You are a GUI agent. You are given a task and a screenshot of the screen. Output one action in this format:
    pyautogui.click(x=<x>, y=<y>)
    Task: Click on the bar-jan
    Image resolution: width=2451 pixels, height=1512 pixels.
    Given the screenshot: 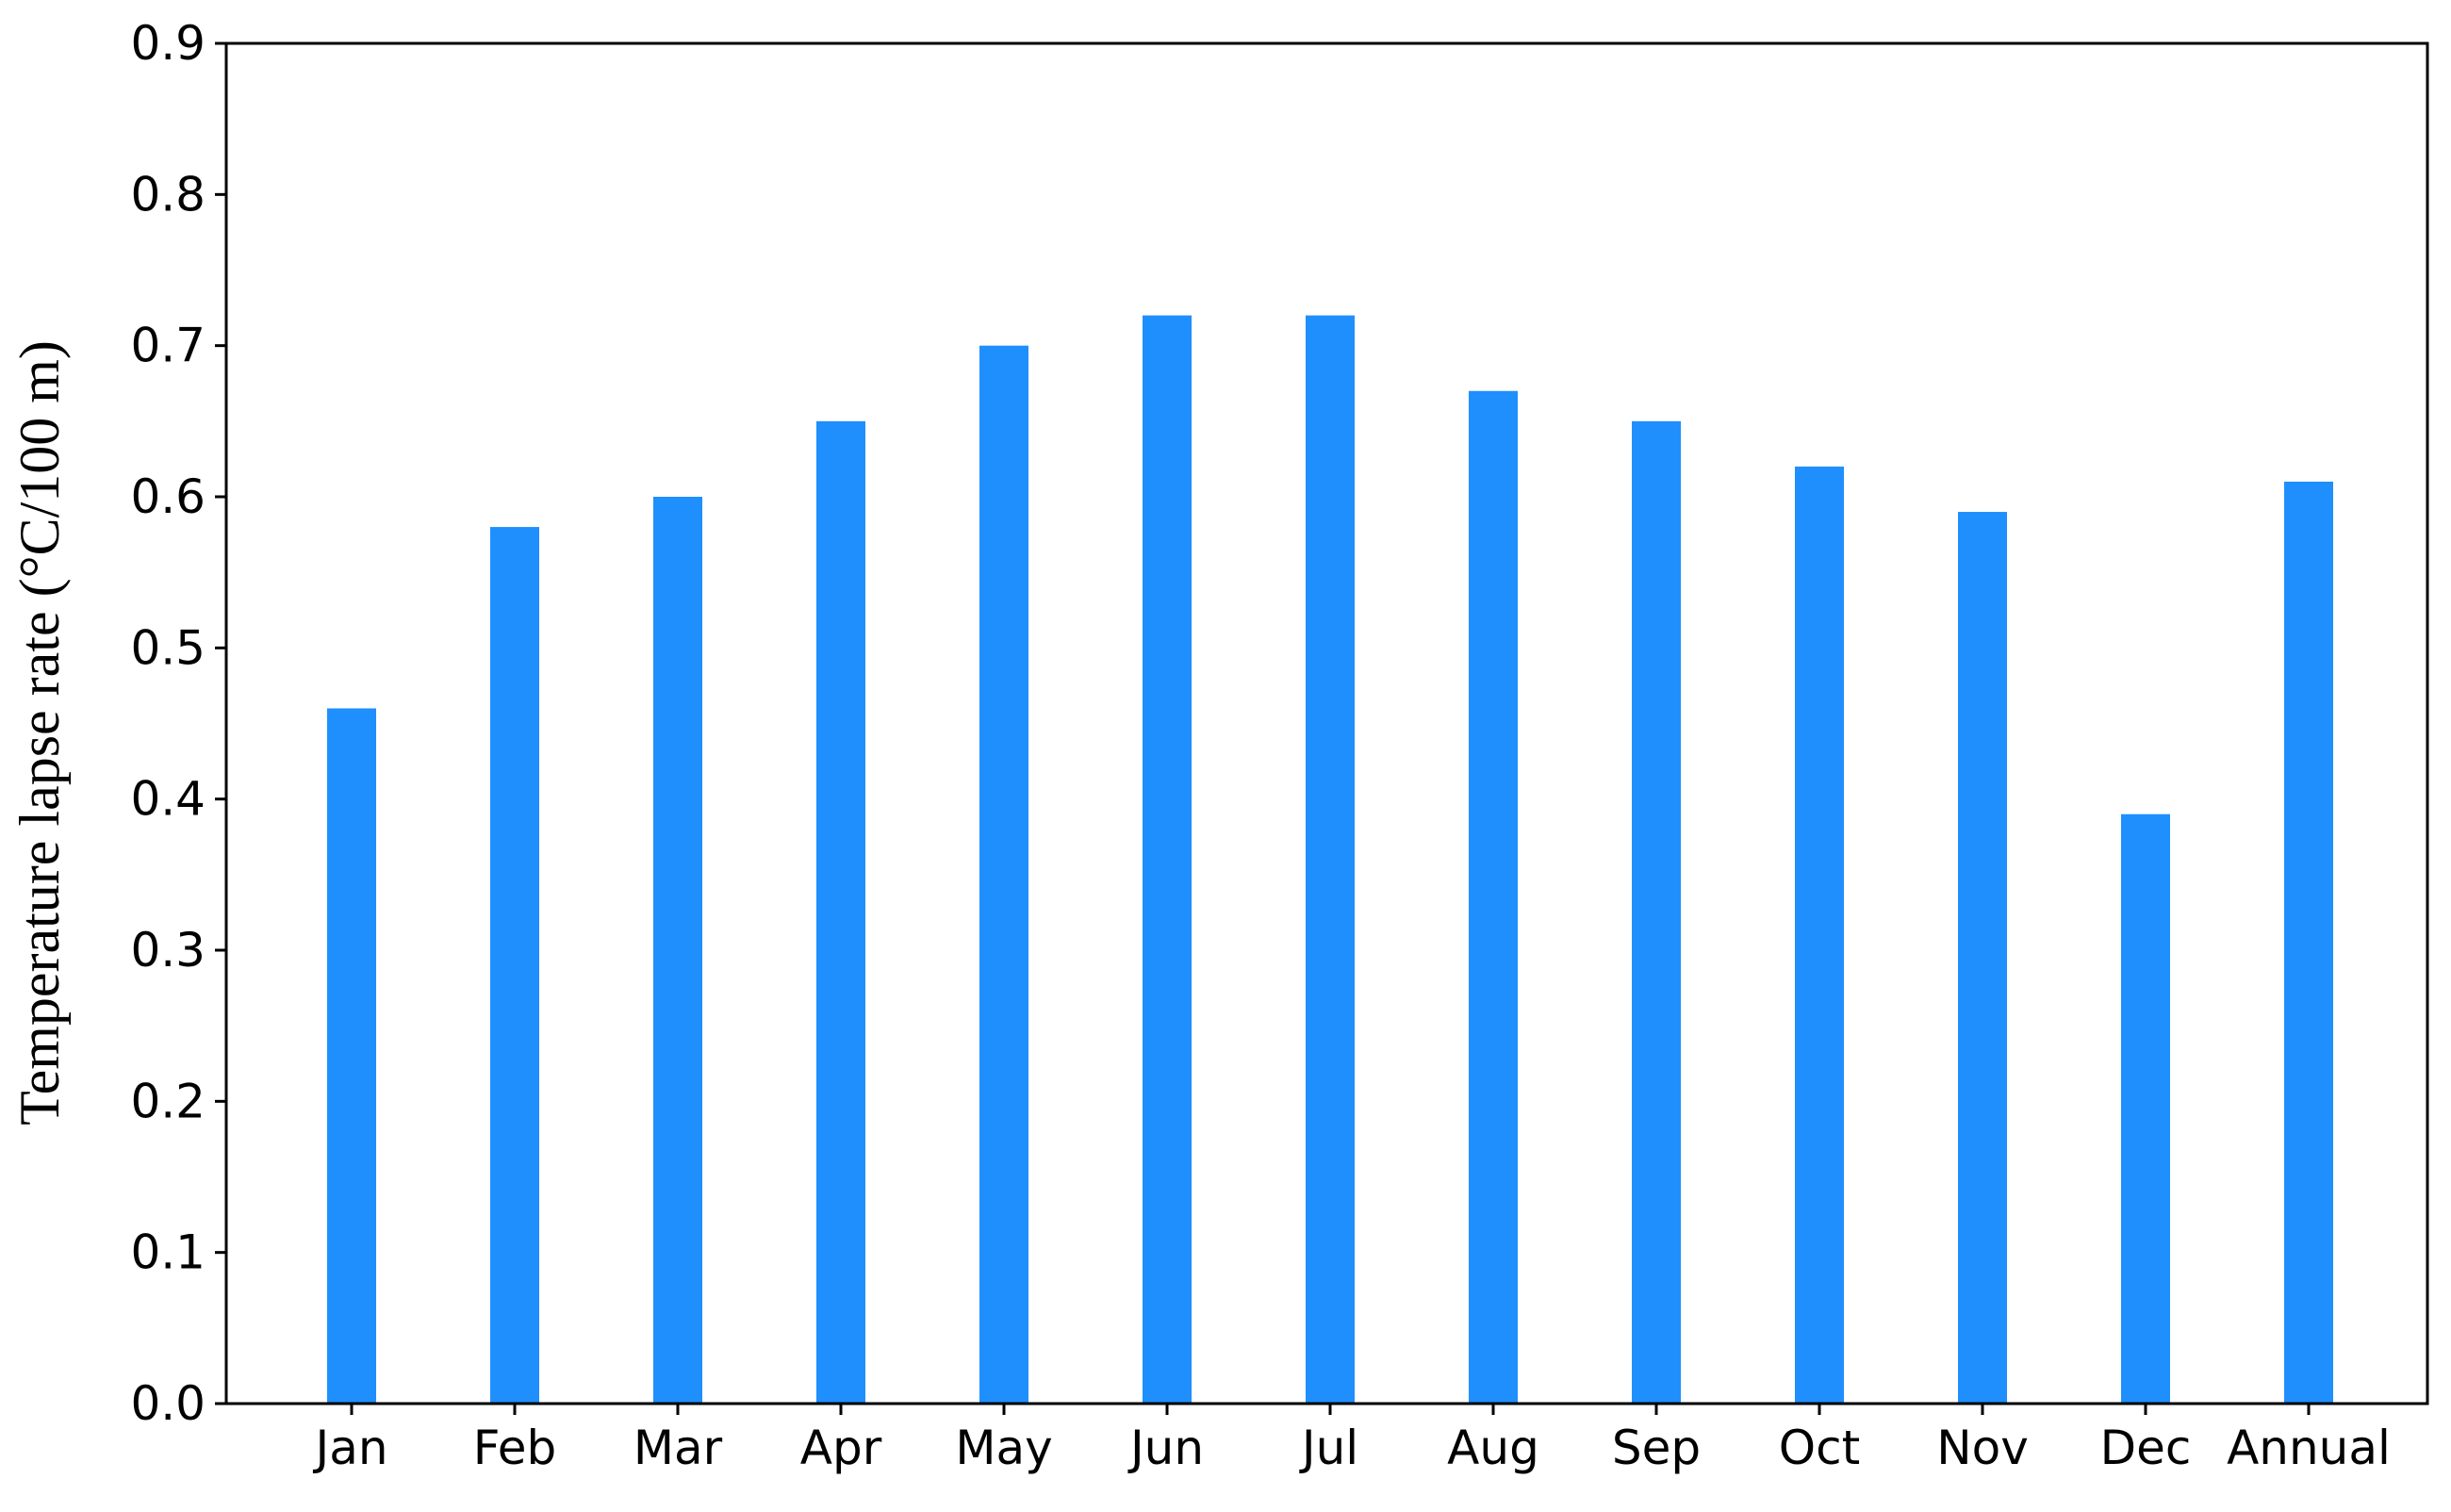 What is the action you would take?
    pyautogui.click(x=352, y=1056)
    